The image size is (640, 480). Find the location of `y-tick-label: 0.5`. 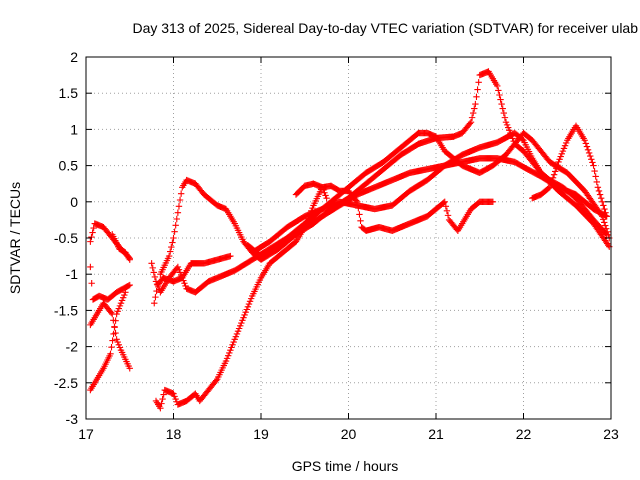

y-tick-label: 0.5 is located at coordinates (69, 166).